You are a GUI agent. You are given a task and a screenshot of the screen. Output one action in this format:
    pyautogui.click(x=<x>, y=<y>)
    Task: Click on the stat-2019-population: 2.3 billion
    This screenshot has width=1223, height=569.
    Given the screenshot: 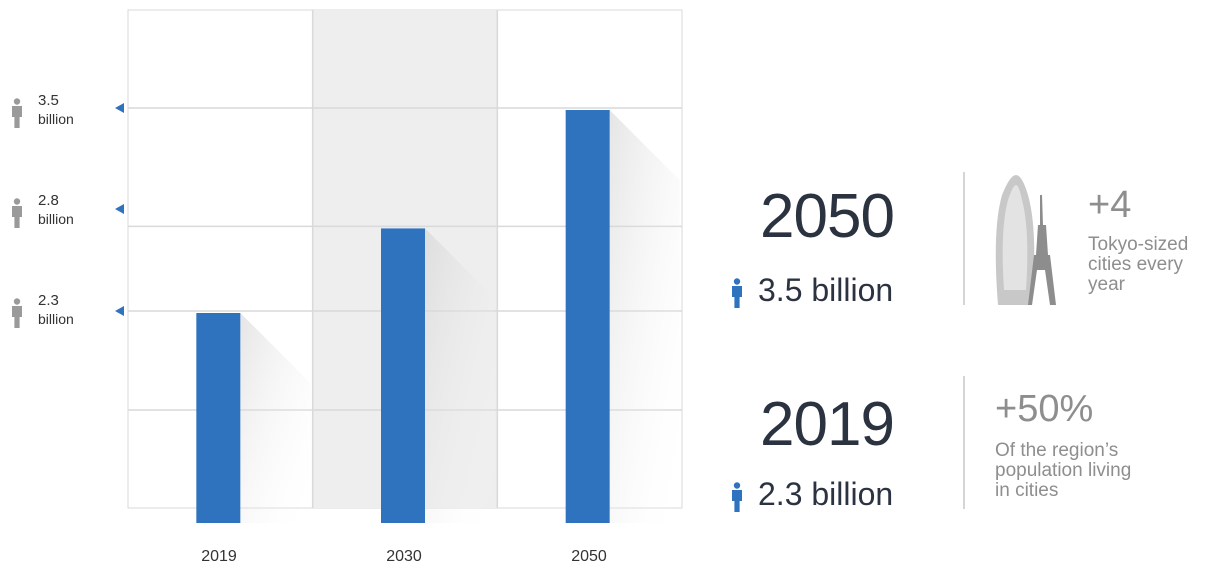 What is the action you would take?
    pyautogui.click(x=811, y=495)
    